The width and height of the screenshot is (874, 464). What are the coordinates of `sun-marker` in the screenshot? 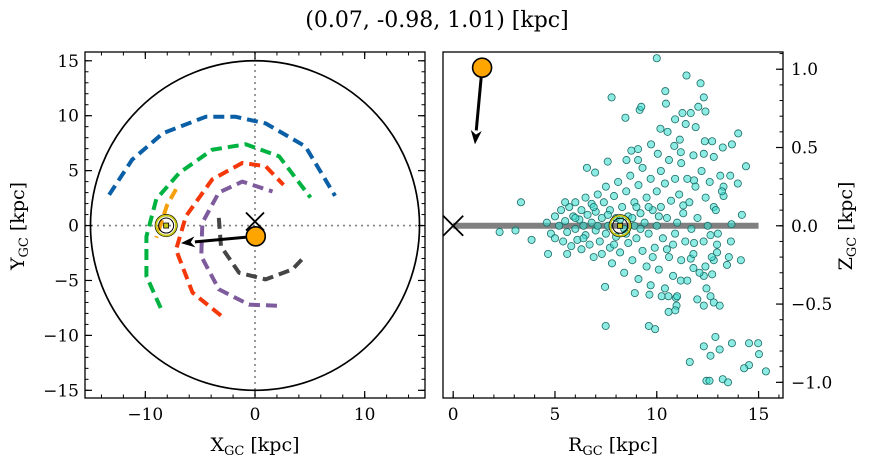 It's located at (620, 225).